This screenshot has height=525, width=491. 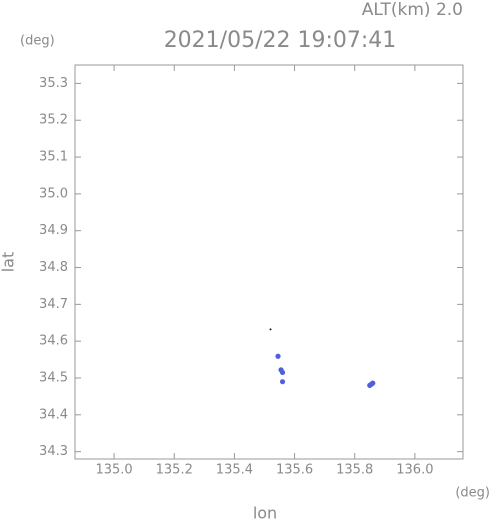 I want to click on y-tick-label: 34.6, so click(x=53, y=341).